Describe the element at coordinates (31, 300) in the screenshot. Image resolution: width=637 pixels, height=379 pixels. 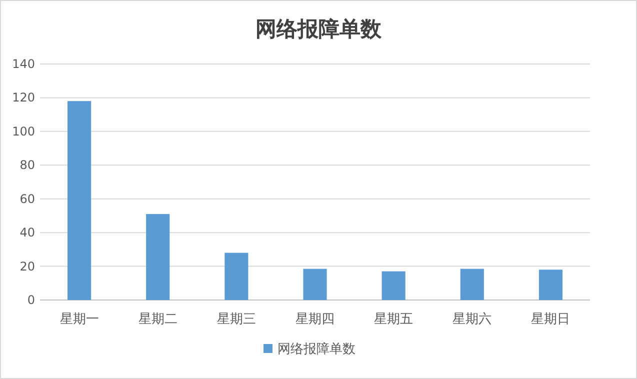
I see `y-tick-label: 0` at that location.